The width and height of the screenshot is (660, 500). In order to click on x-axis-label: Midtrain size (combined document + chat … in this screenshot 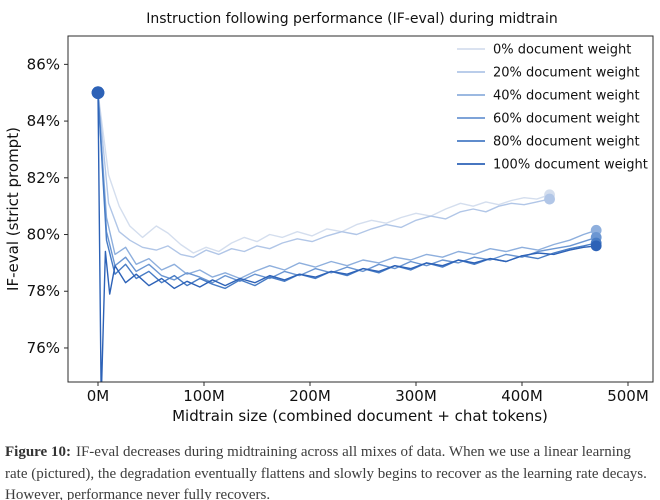, I will do `click(360, 416)`.